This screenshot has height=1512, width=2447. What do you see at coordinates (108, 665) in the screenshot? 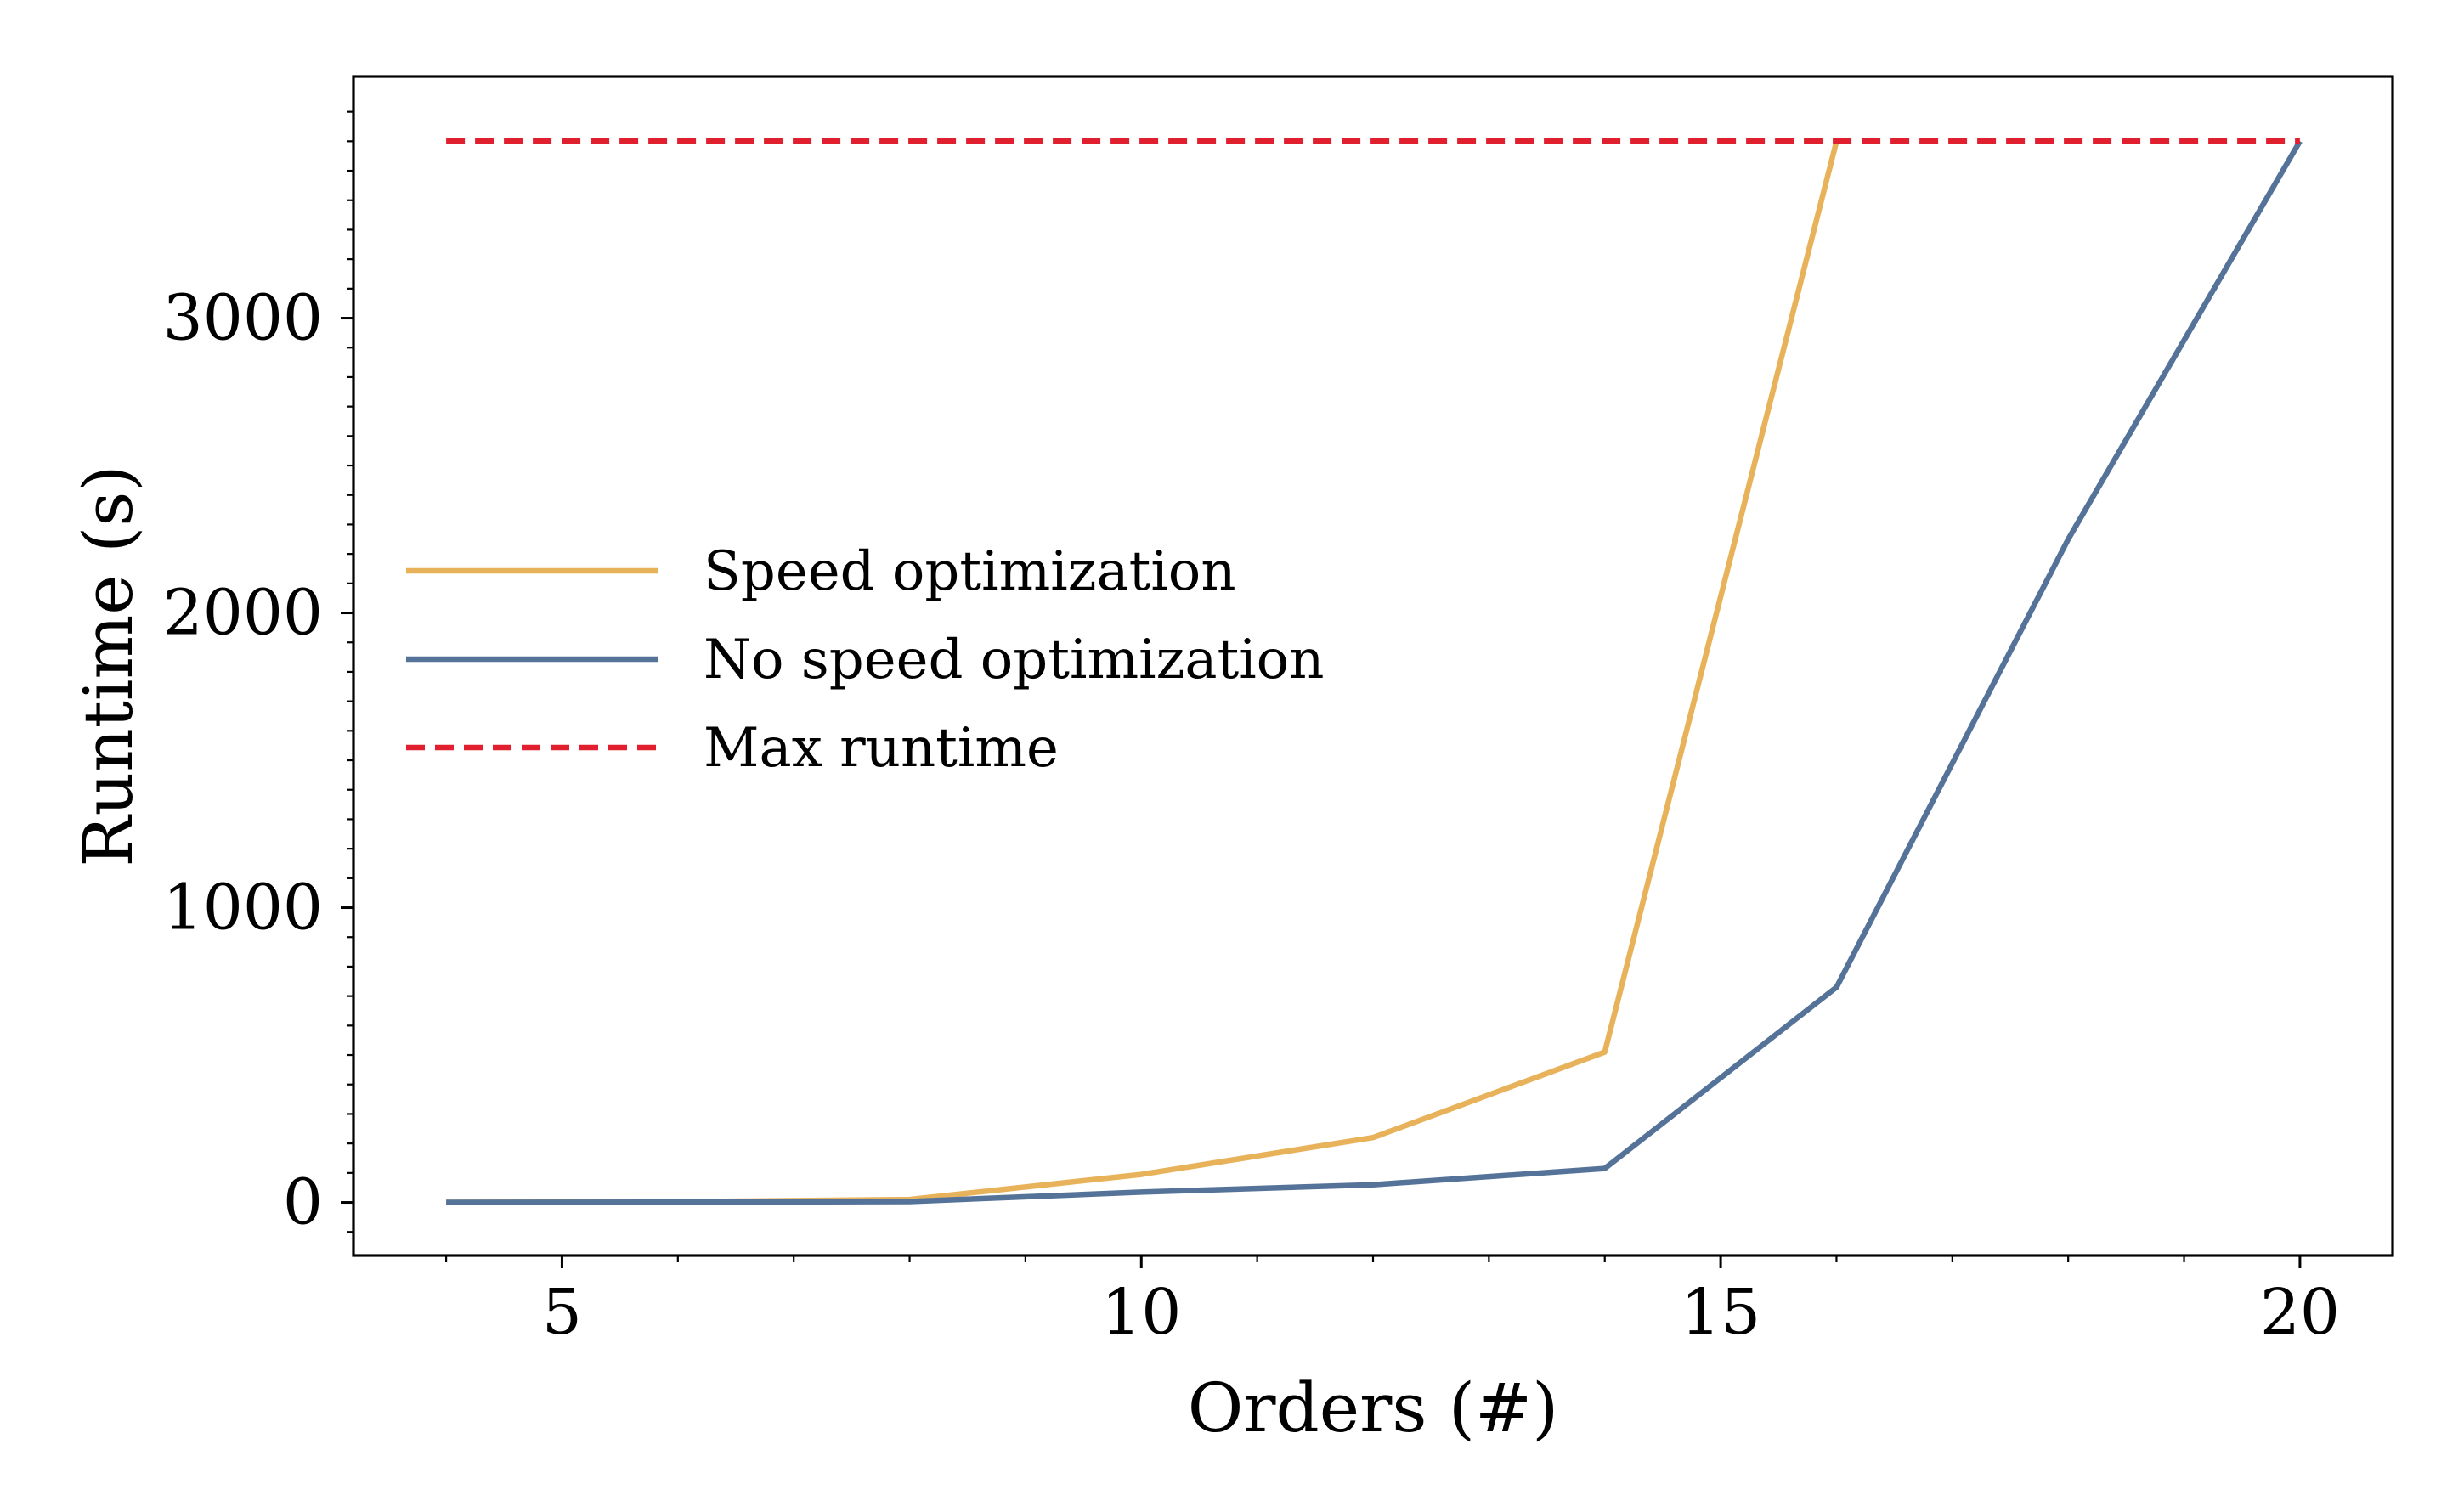
I see `y-axis-title: Runtime (s)` at bounding box center [108, 665].